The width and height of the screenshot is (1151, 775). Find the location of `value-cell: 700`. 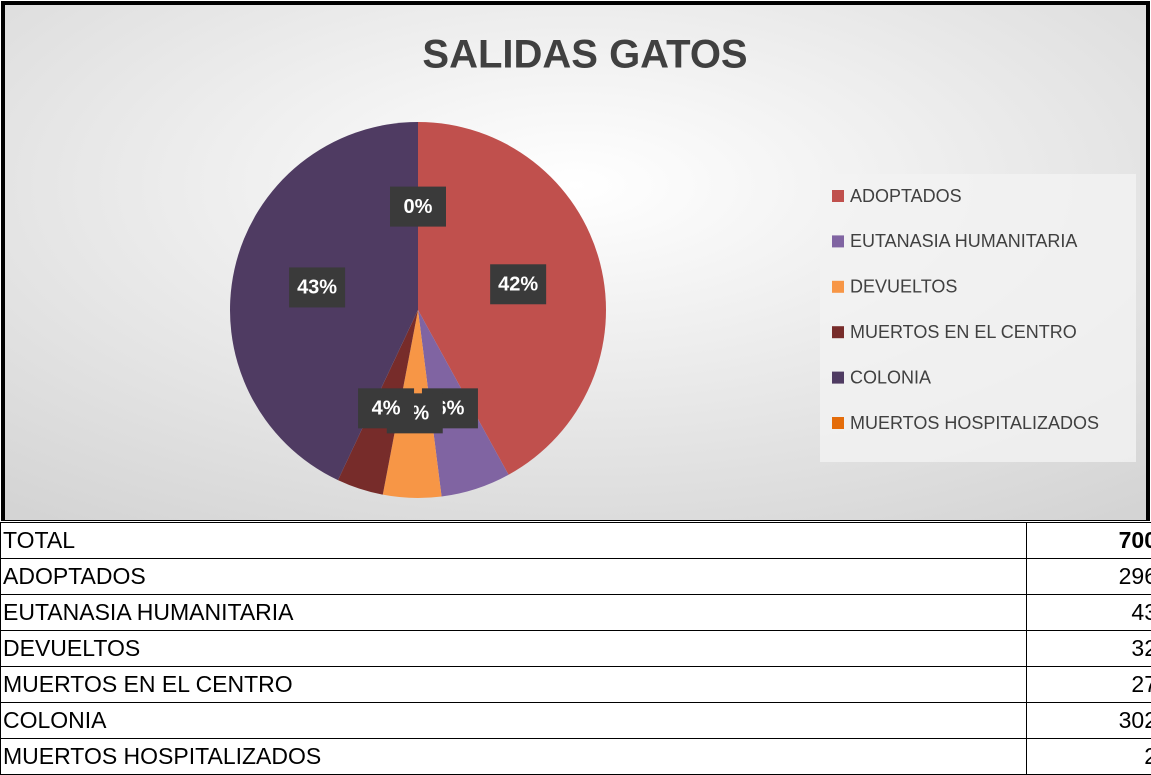

value-cell: 700 is located at coordinates (1089, 541).